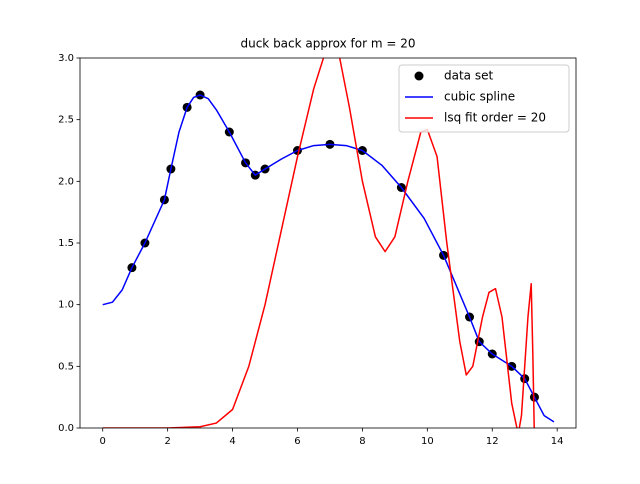  I want to click on y-tick-label: 3.0, so click(66, 58).